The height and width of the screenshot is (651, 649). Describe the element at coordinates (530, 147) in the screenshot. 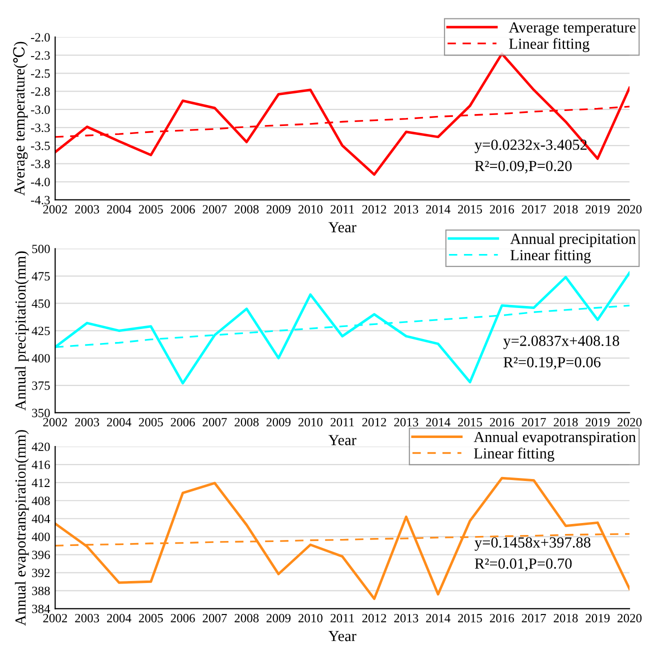

I see `annotation: y=0.0232x-3.4052` at that location.